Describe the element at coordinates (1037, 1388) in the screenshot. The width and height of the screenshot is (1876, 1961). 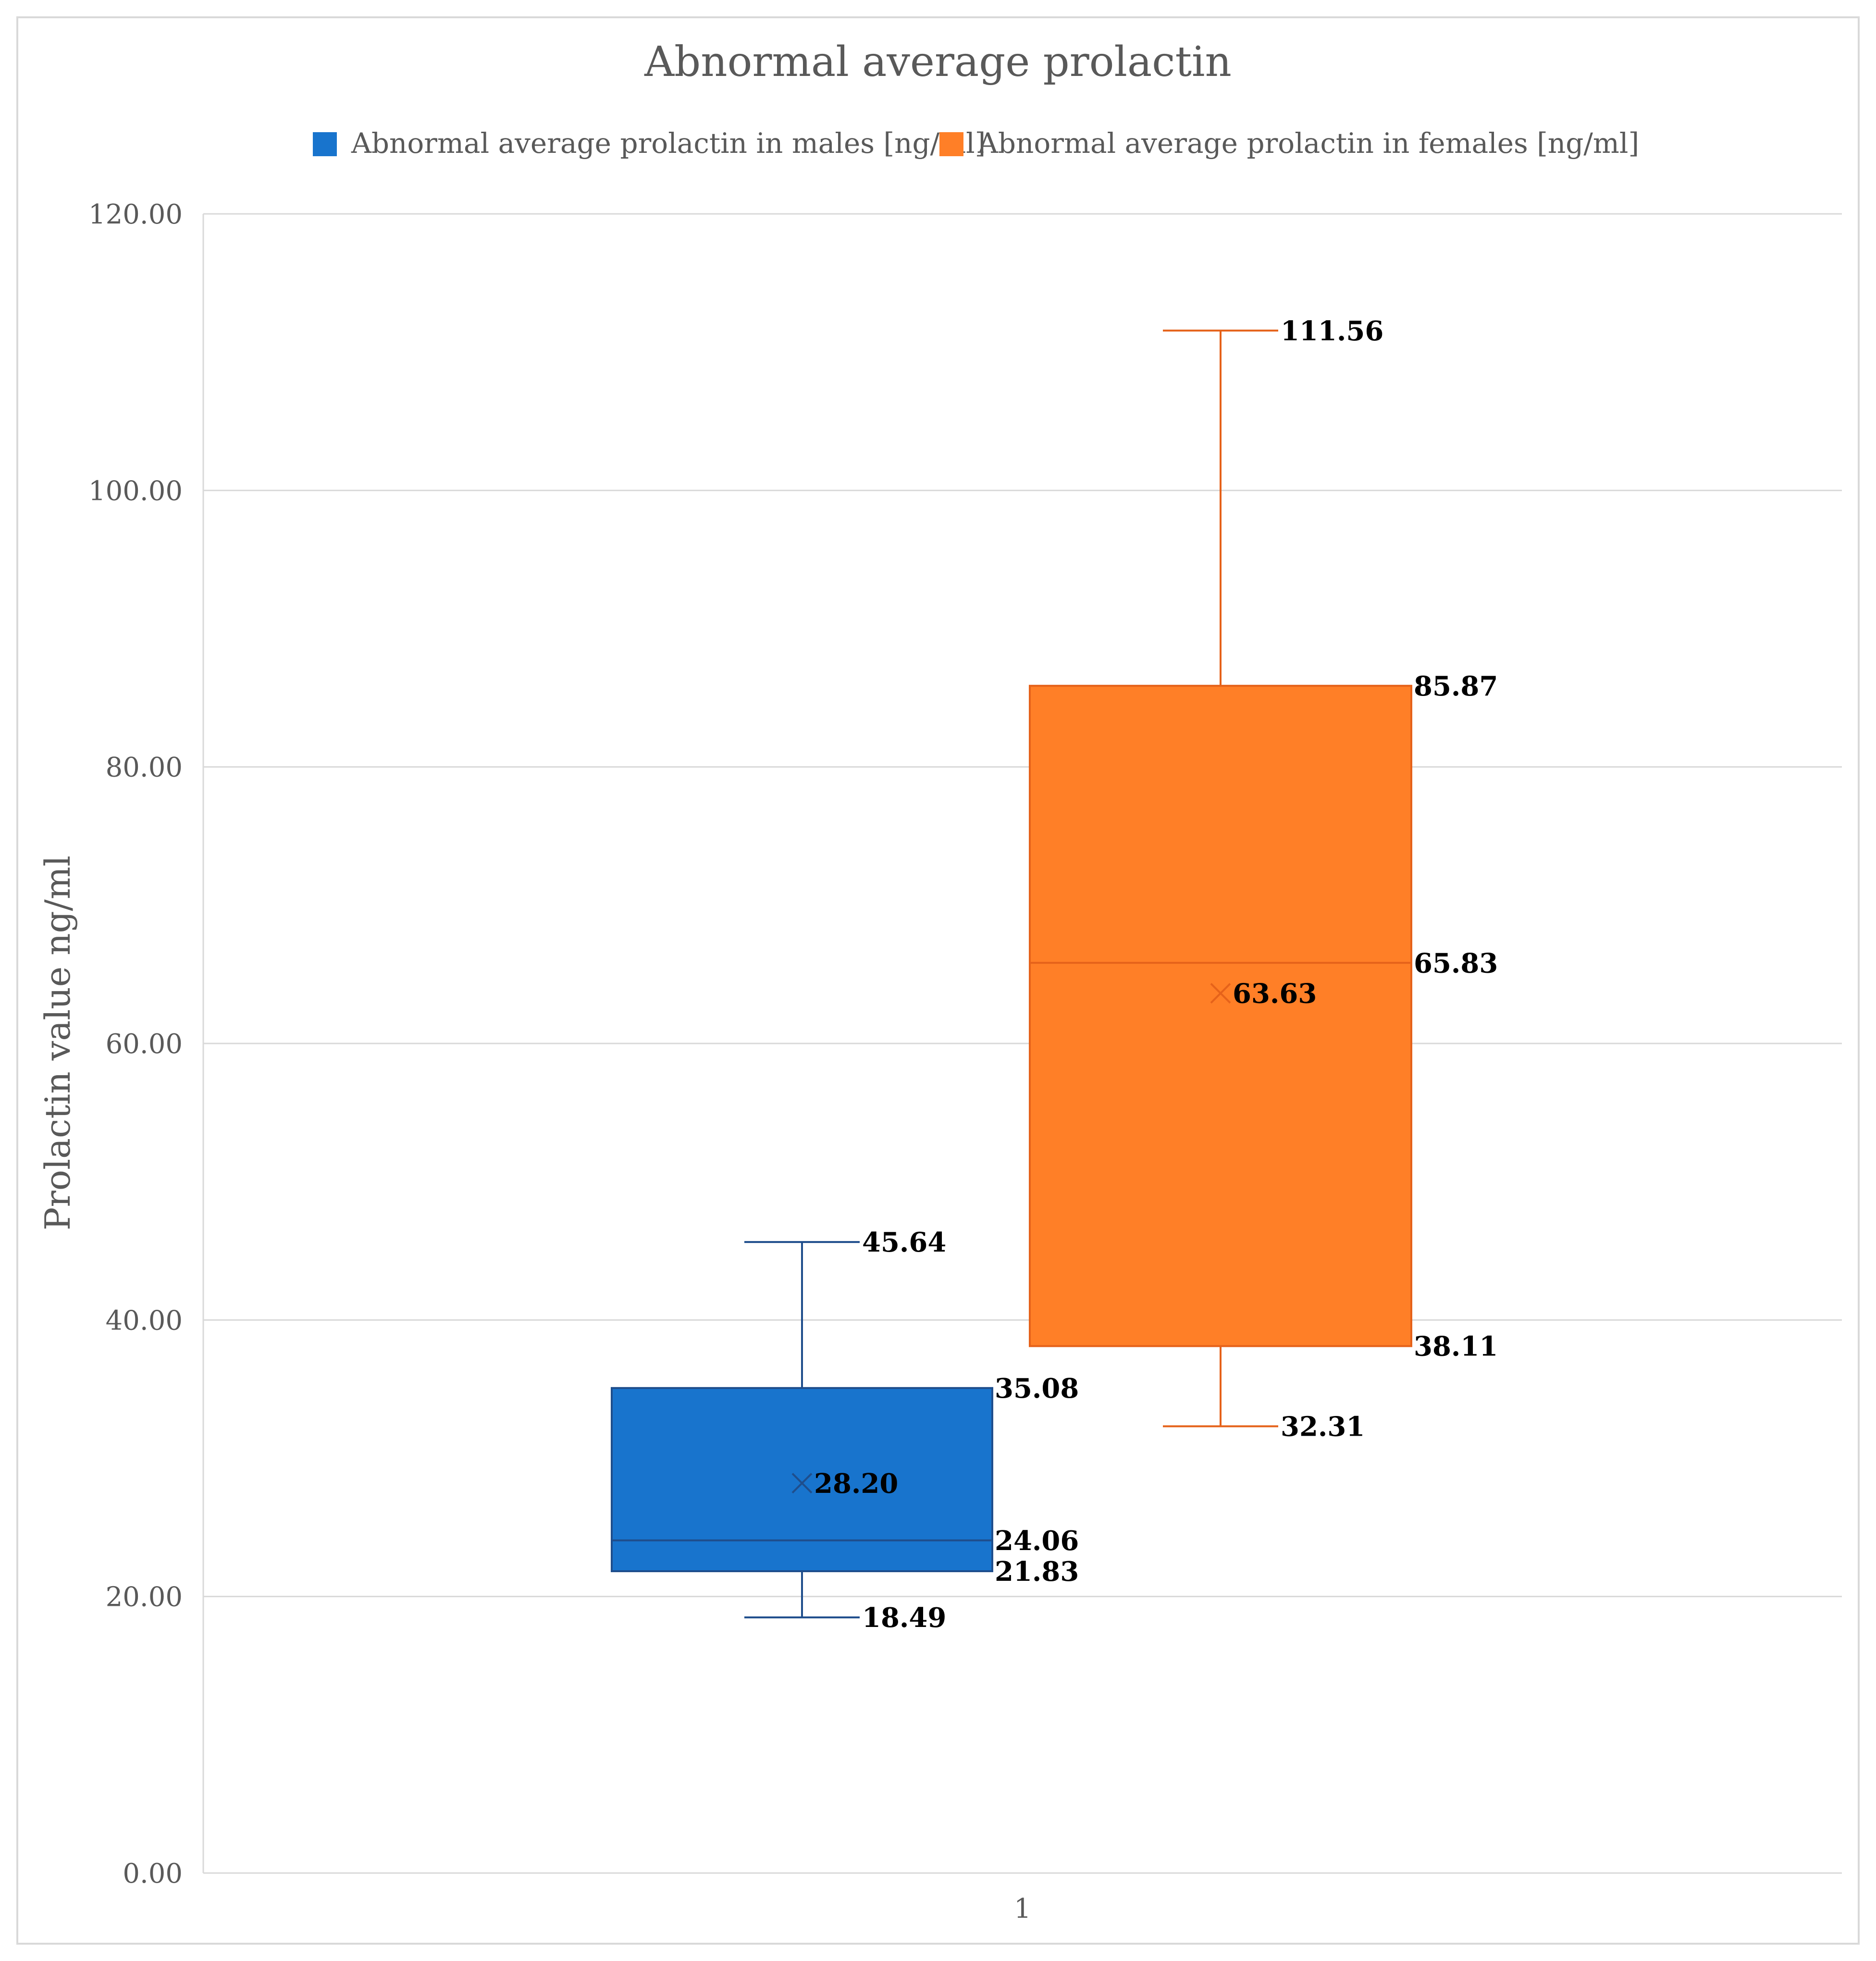
I see `q3-label: 35.08` at that location.